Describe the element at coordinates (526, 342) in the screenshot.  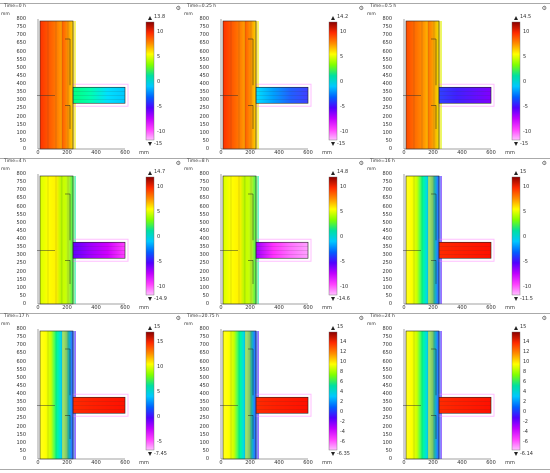
I see `colorbar-tick-label: 14` at that location.